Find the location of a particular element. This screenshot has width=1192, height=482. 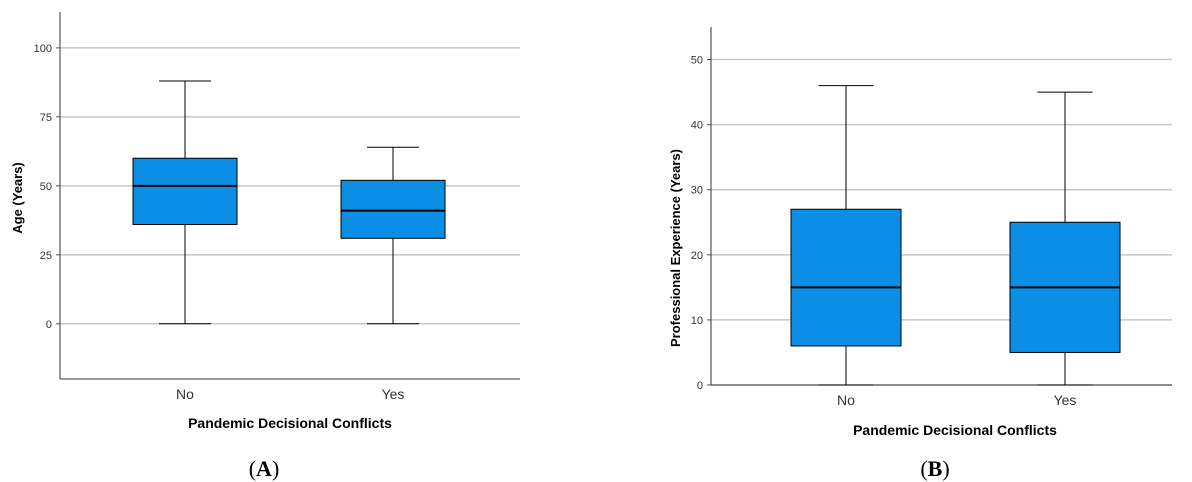

panel-label-b: (B) is located at coordinates (934, 468).